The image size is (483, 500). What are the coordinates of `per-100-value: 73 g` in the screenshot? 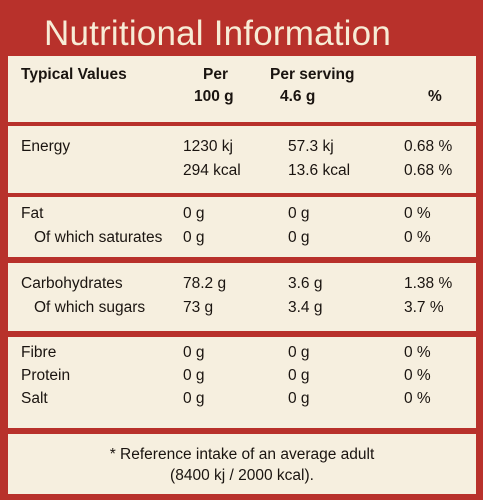 It's located at (198, 307).